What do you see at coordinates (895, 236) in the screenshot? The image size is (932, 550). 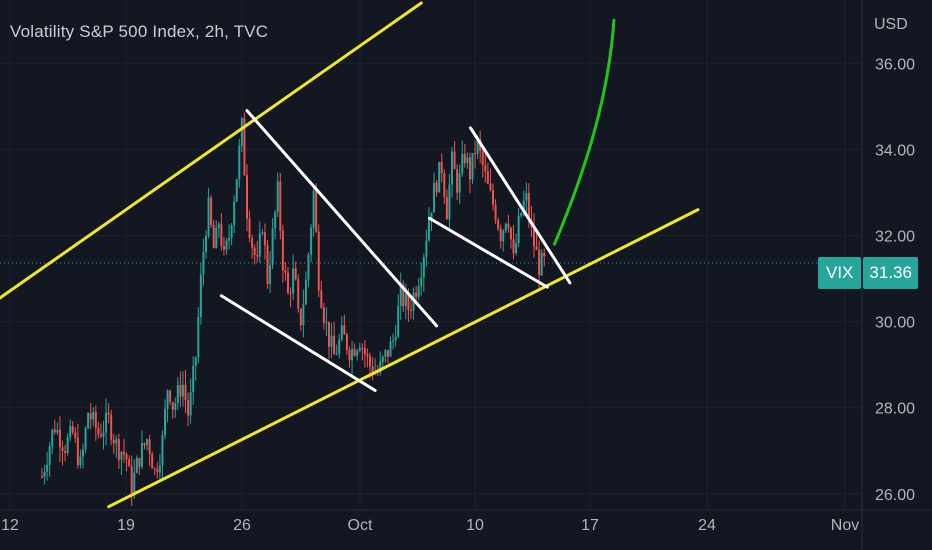 I see `y-tick-label: 32.00` at bounding box center [895, 236].